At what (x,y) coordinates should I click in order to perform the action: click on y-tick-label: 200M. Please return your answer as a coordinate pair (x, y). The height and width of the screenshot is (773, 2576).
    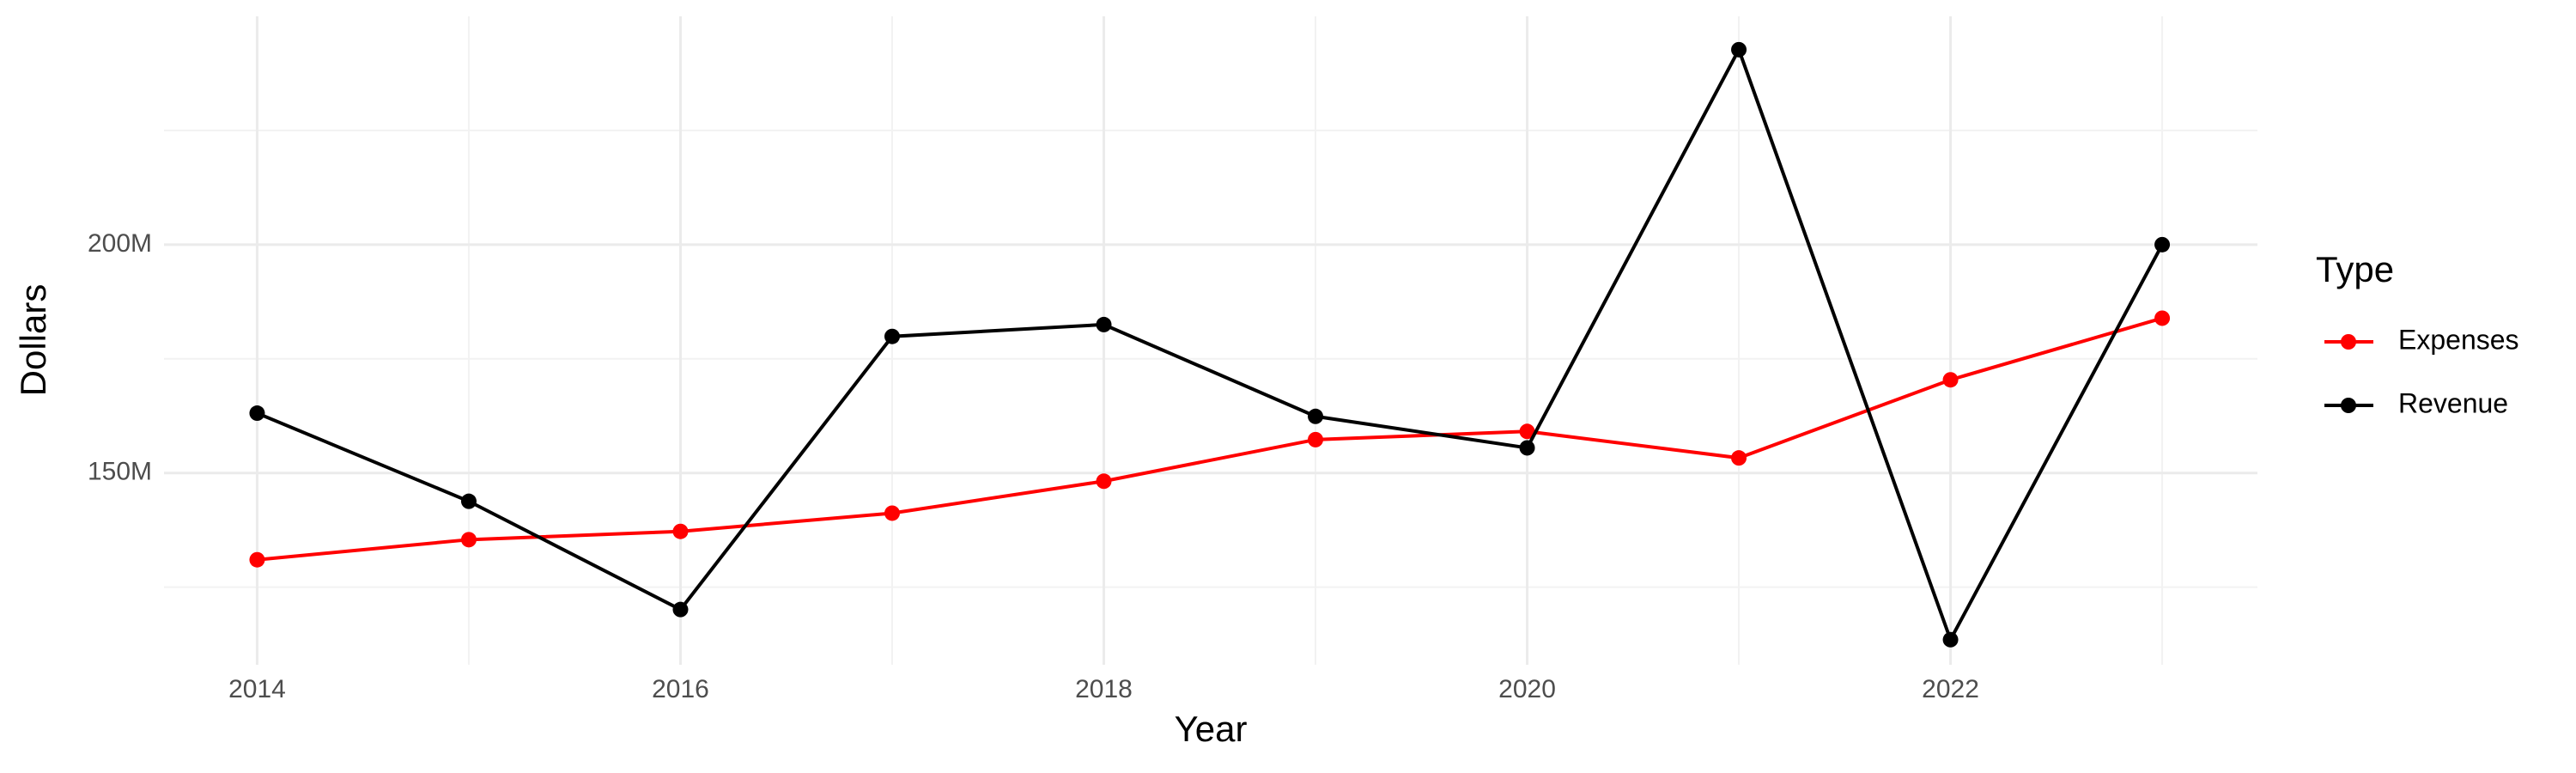
    Looking at the image, I should click on (120, 243).